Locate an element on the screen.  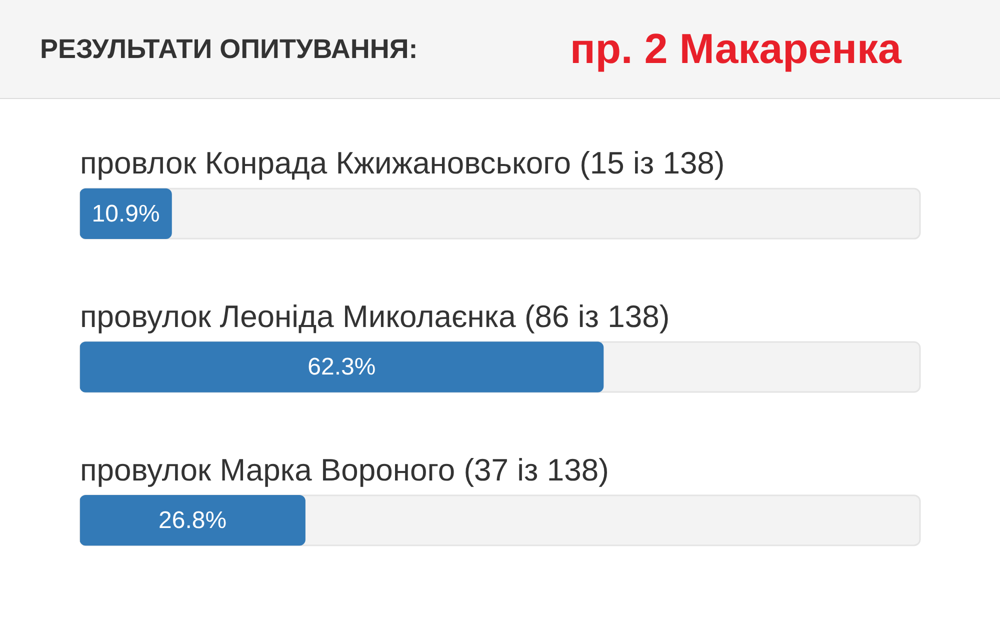
data-label: 62.3% is located at coordinates (342, 367).